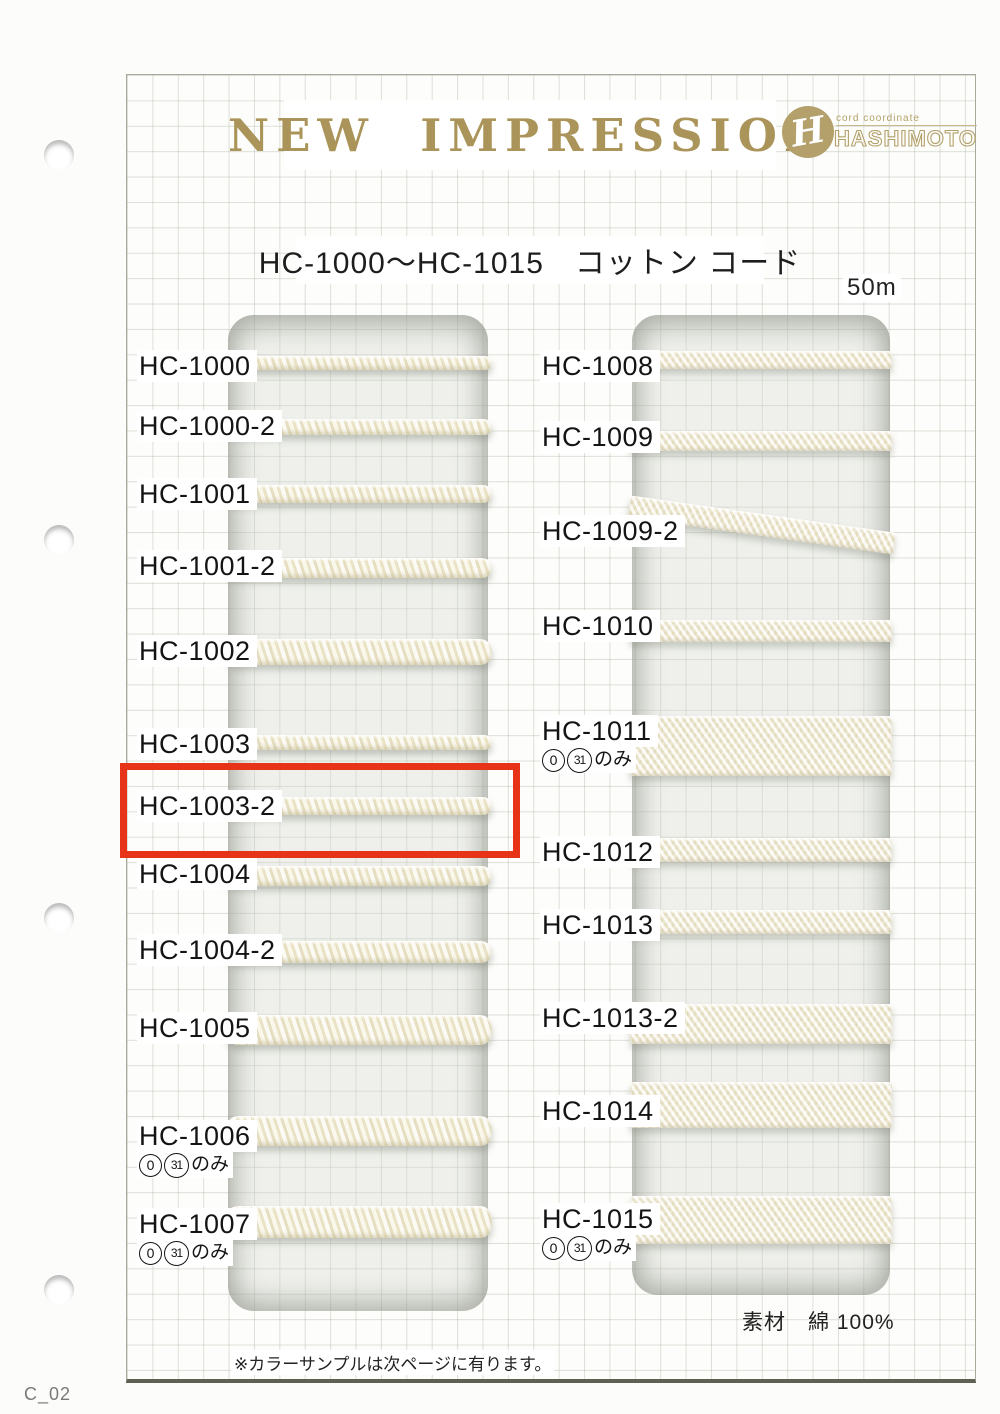 The height and width of the screenshot is (1414, 1000). I want to click on code-label-hc-1004: HC-1004, so click(197, 874).